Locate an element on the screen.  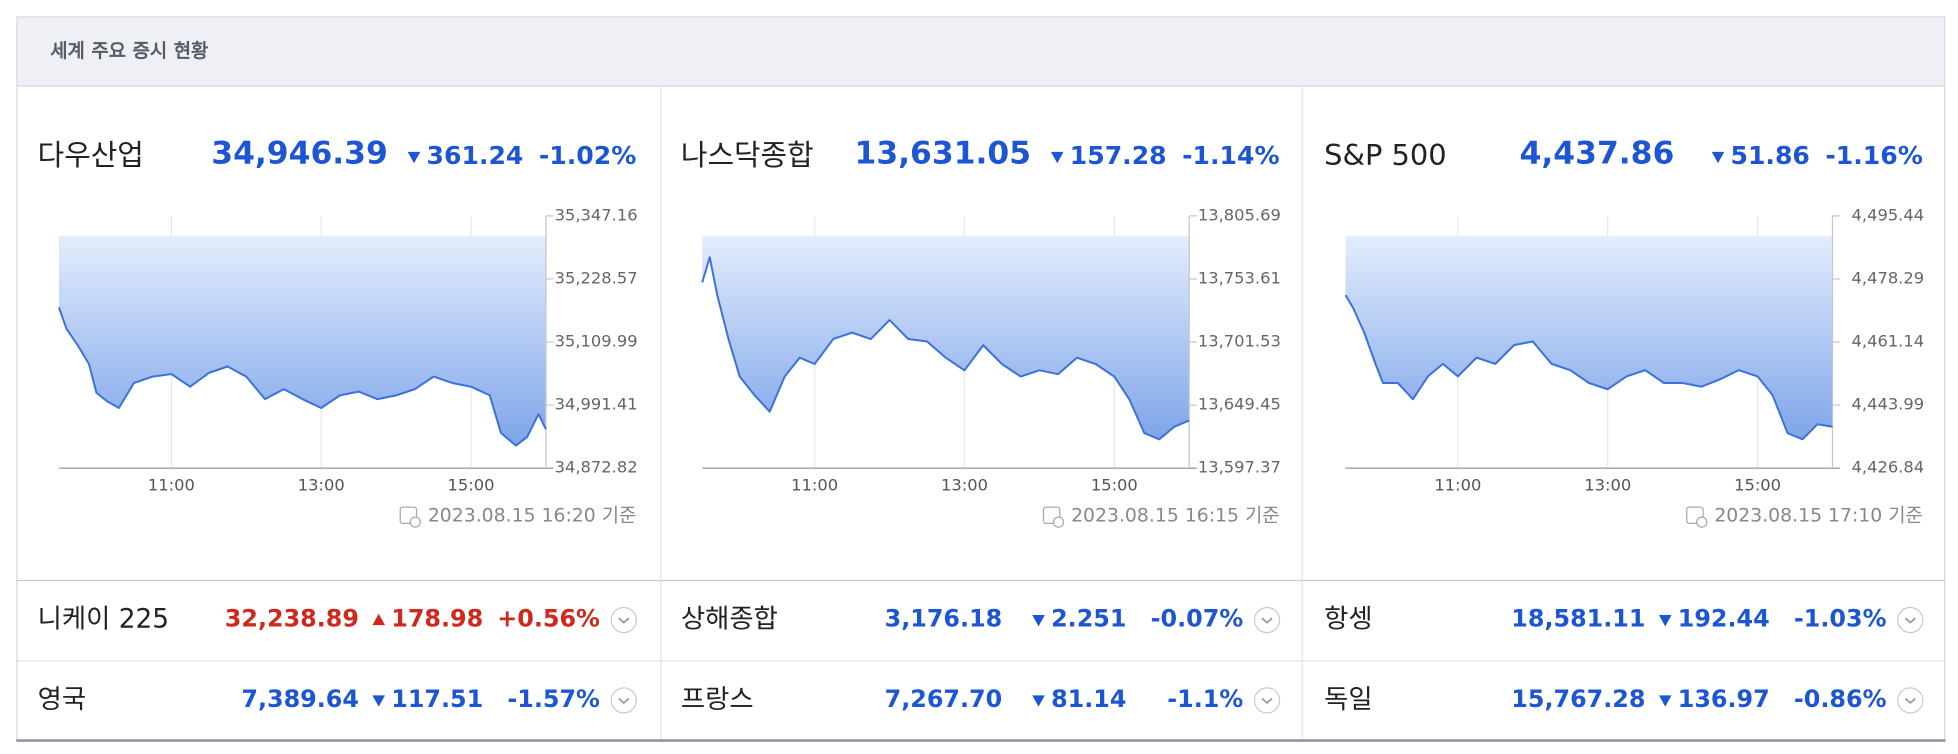
index-change: 178.98 is located at coordinates (437, 619).